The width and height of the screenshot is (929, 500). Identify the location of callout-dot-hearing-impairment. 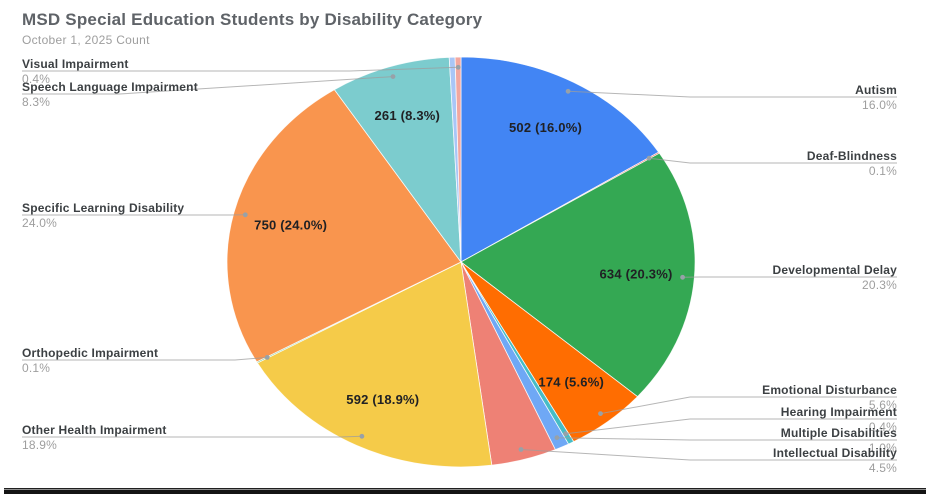
(565, 434).